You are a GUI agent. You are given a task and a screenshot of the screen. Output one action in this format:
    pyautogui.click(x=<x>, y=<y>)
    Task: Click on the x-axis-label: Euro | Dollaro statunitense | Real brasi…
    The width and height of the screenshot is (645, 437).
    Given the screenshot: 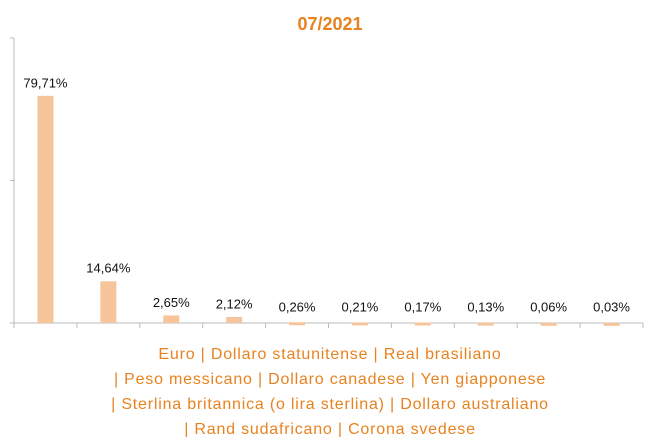 What is the action you would take?
    pyautogui.click(x=329, y=354)
    